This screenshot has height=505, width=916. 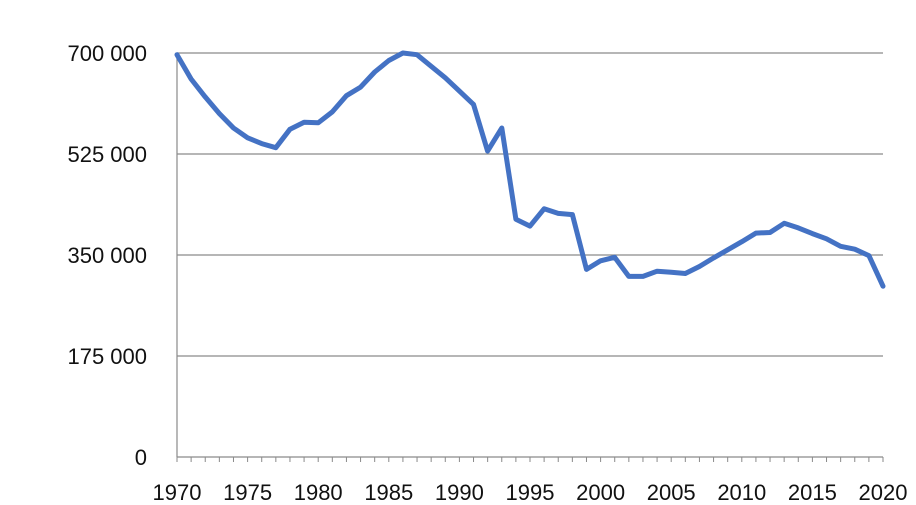 I want to click on x-tick-label: 2010, so click(x=741, y=492).